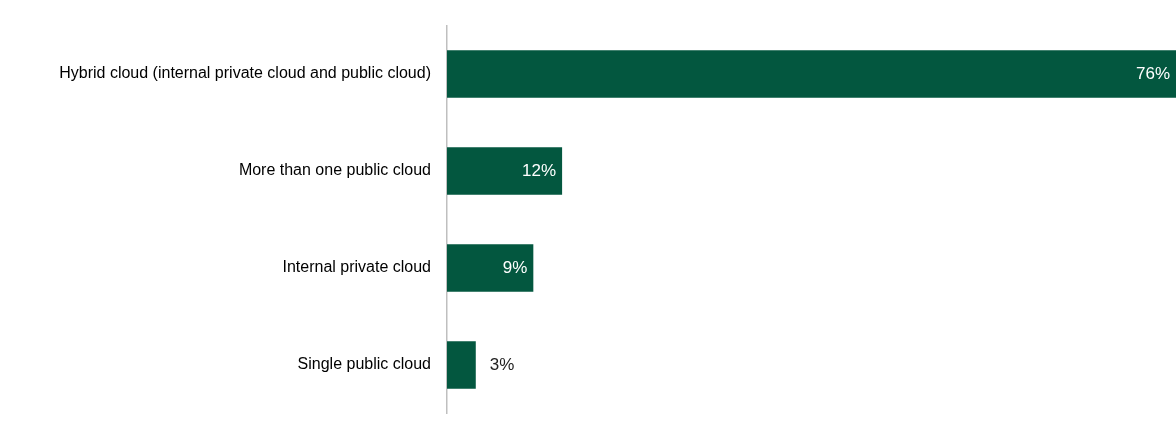 The image size is (1176, 439). Describe the element at coordinates (245, 73) in the screenshot. I see `y-tick-label: Hybrid cloud (internal private cloud and public cloud)` at that location.